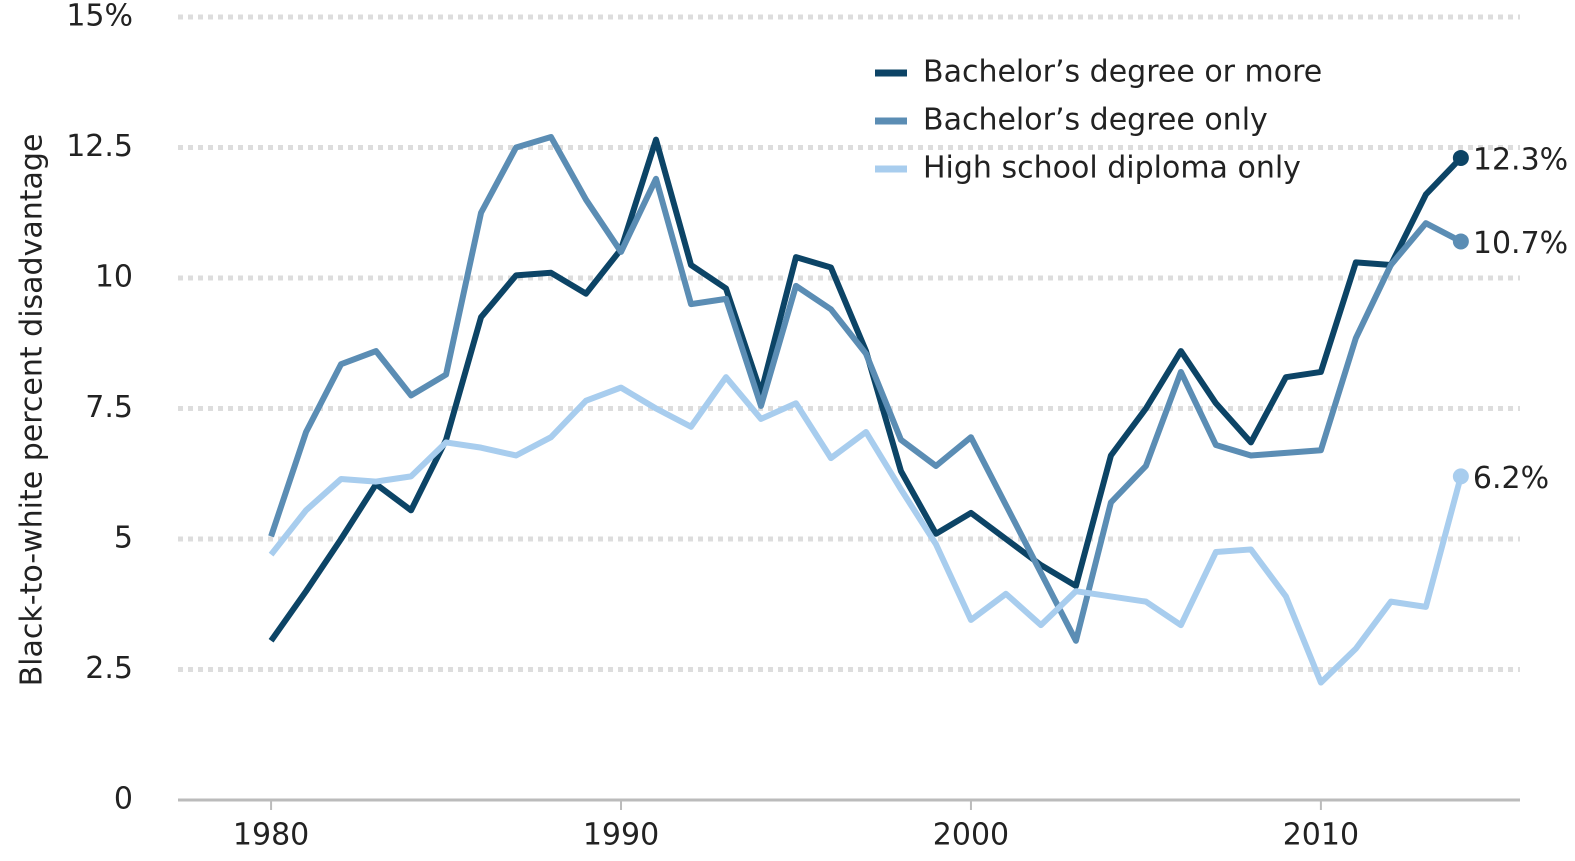 This screenshot has width=1575, height=861. I want to click on legend-label: Bachelor’s degree only, so click(1095, 120).